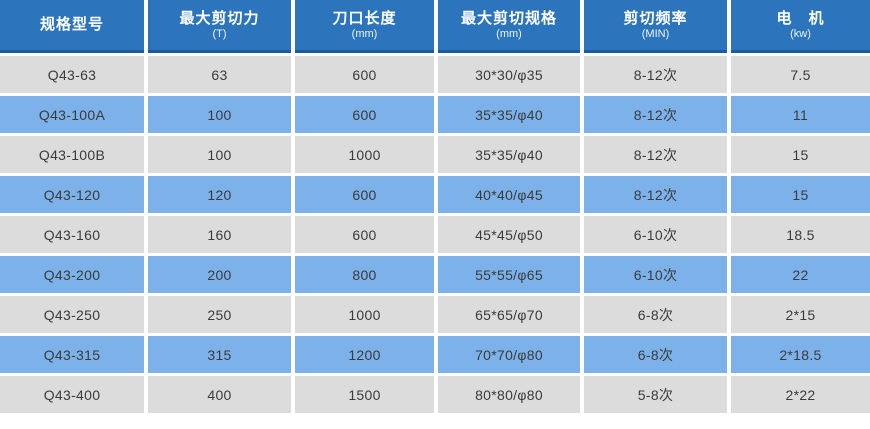 The width and height of the screenshot is (870, 429). What do you see at coordinates (219, 18) in the screenshot?
I see `header-label: 最大剪切力` at bounding box center [219, 18].